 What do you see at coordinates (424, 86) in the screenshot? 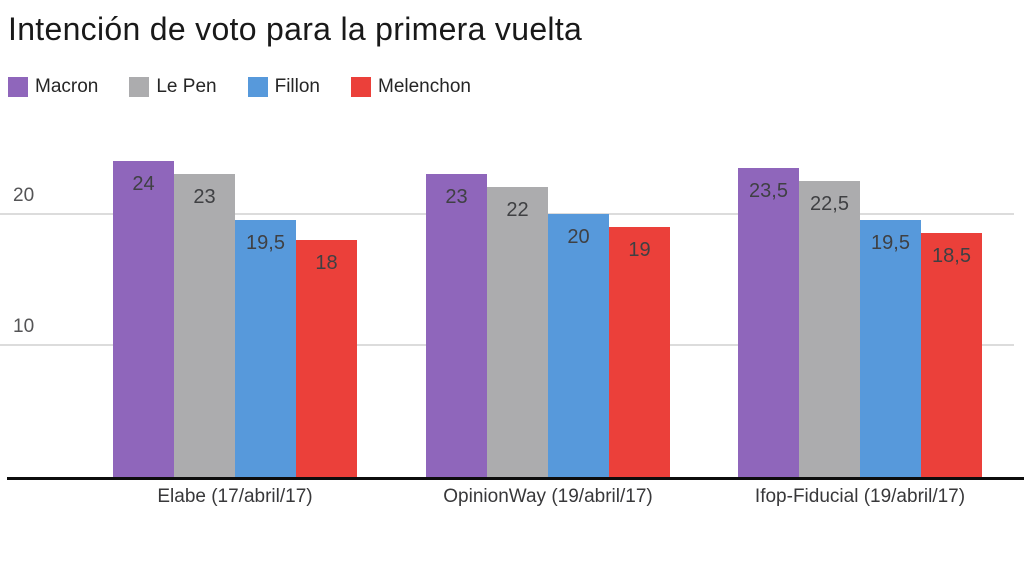
I see `legend-label-melenchon: Melenchon` at bounding box center [424, 86].